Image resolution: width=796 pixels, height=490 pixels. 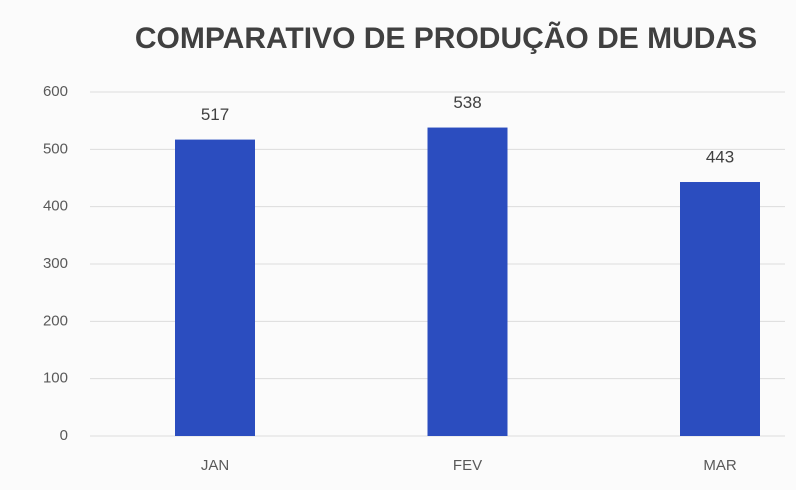 I want to click on data-label: 443, so click(x=720, y=156).